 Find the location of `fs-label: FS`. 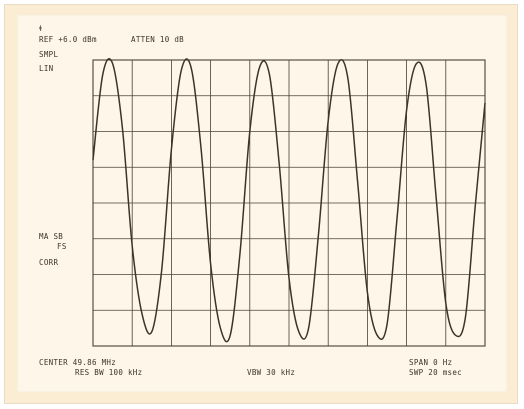

fs-label: FS is located at coordinates (62, 246).